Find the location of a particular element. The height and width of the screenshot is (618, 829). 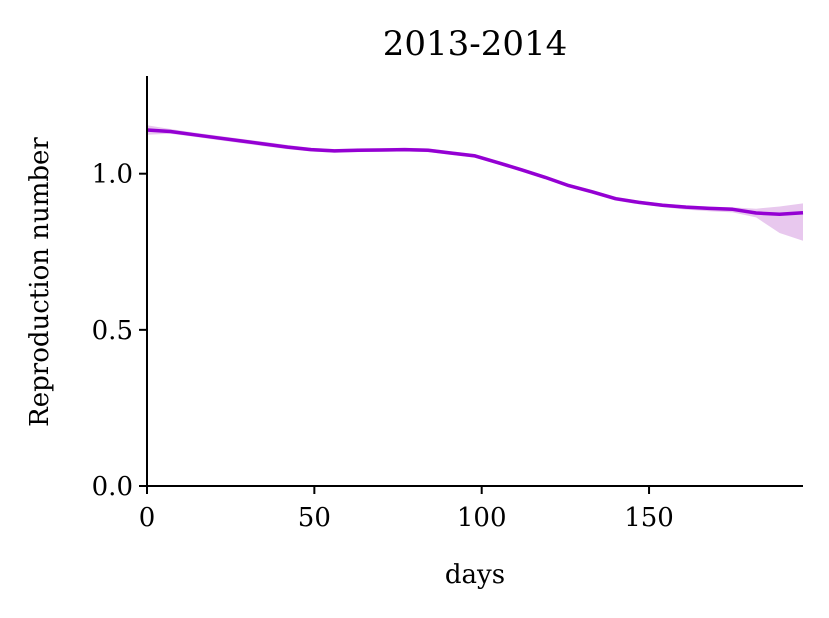

y-tick-label: 0.5 is located at coordinates (112, 331).